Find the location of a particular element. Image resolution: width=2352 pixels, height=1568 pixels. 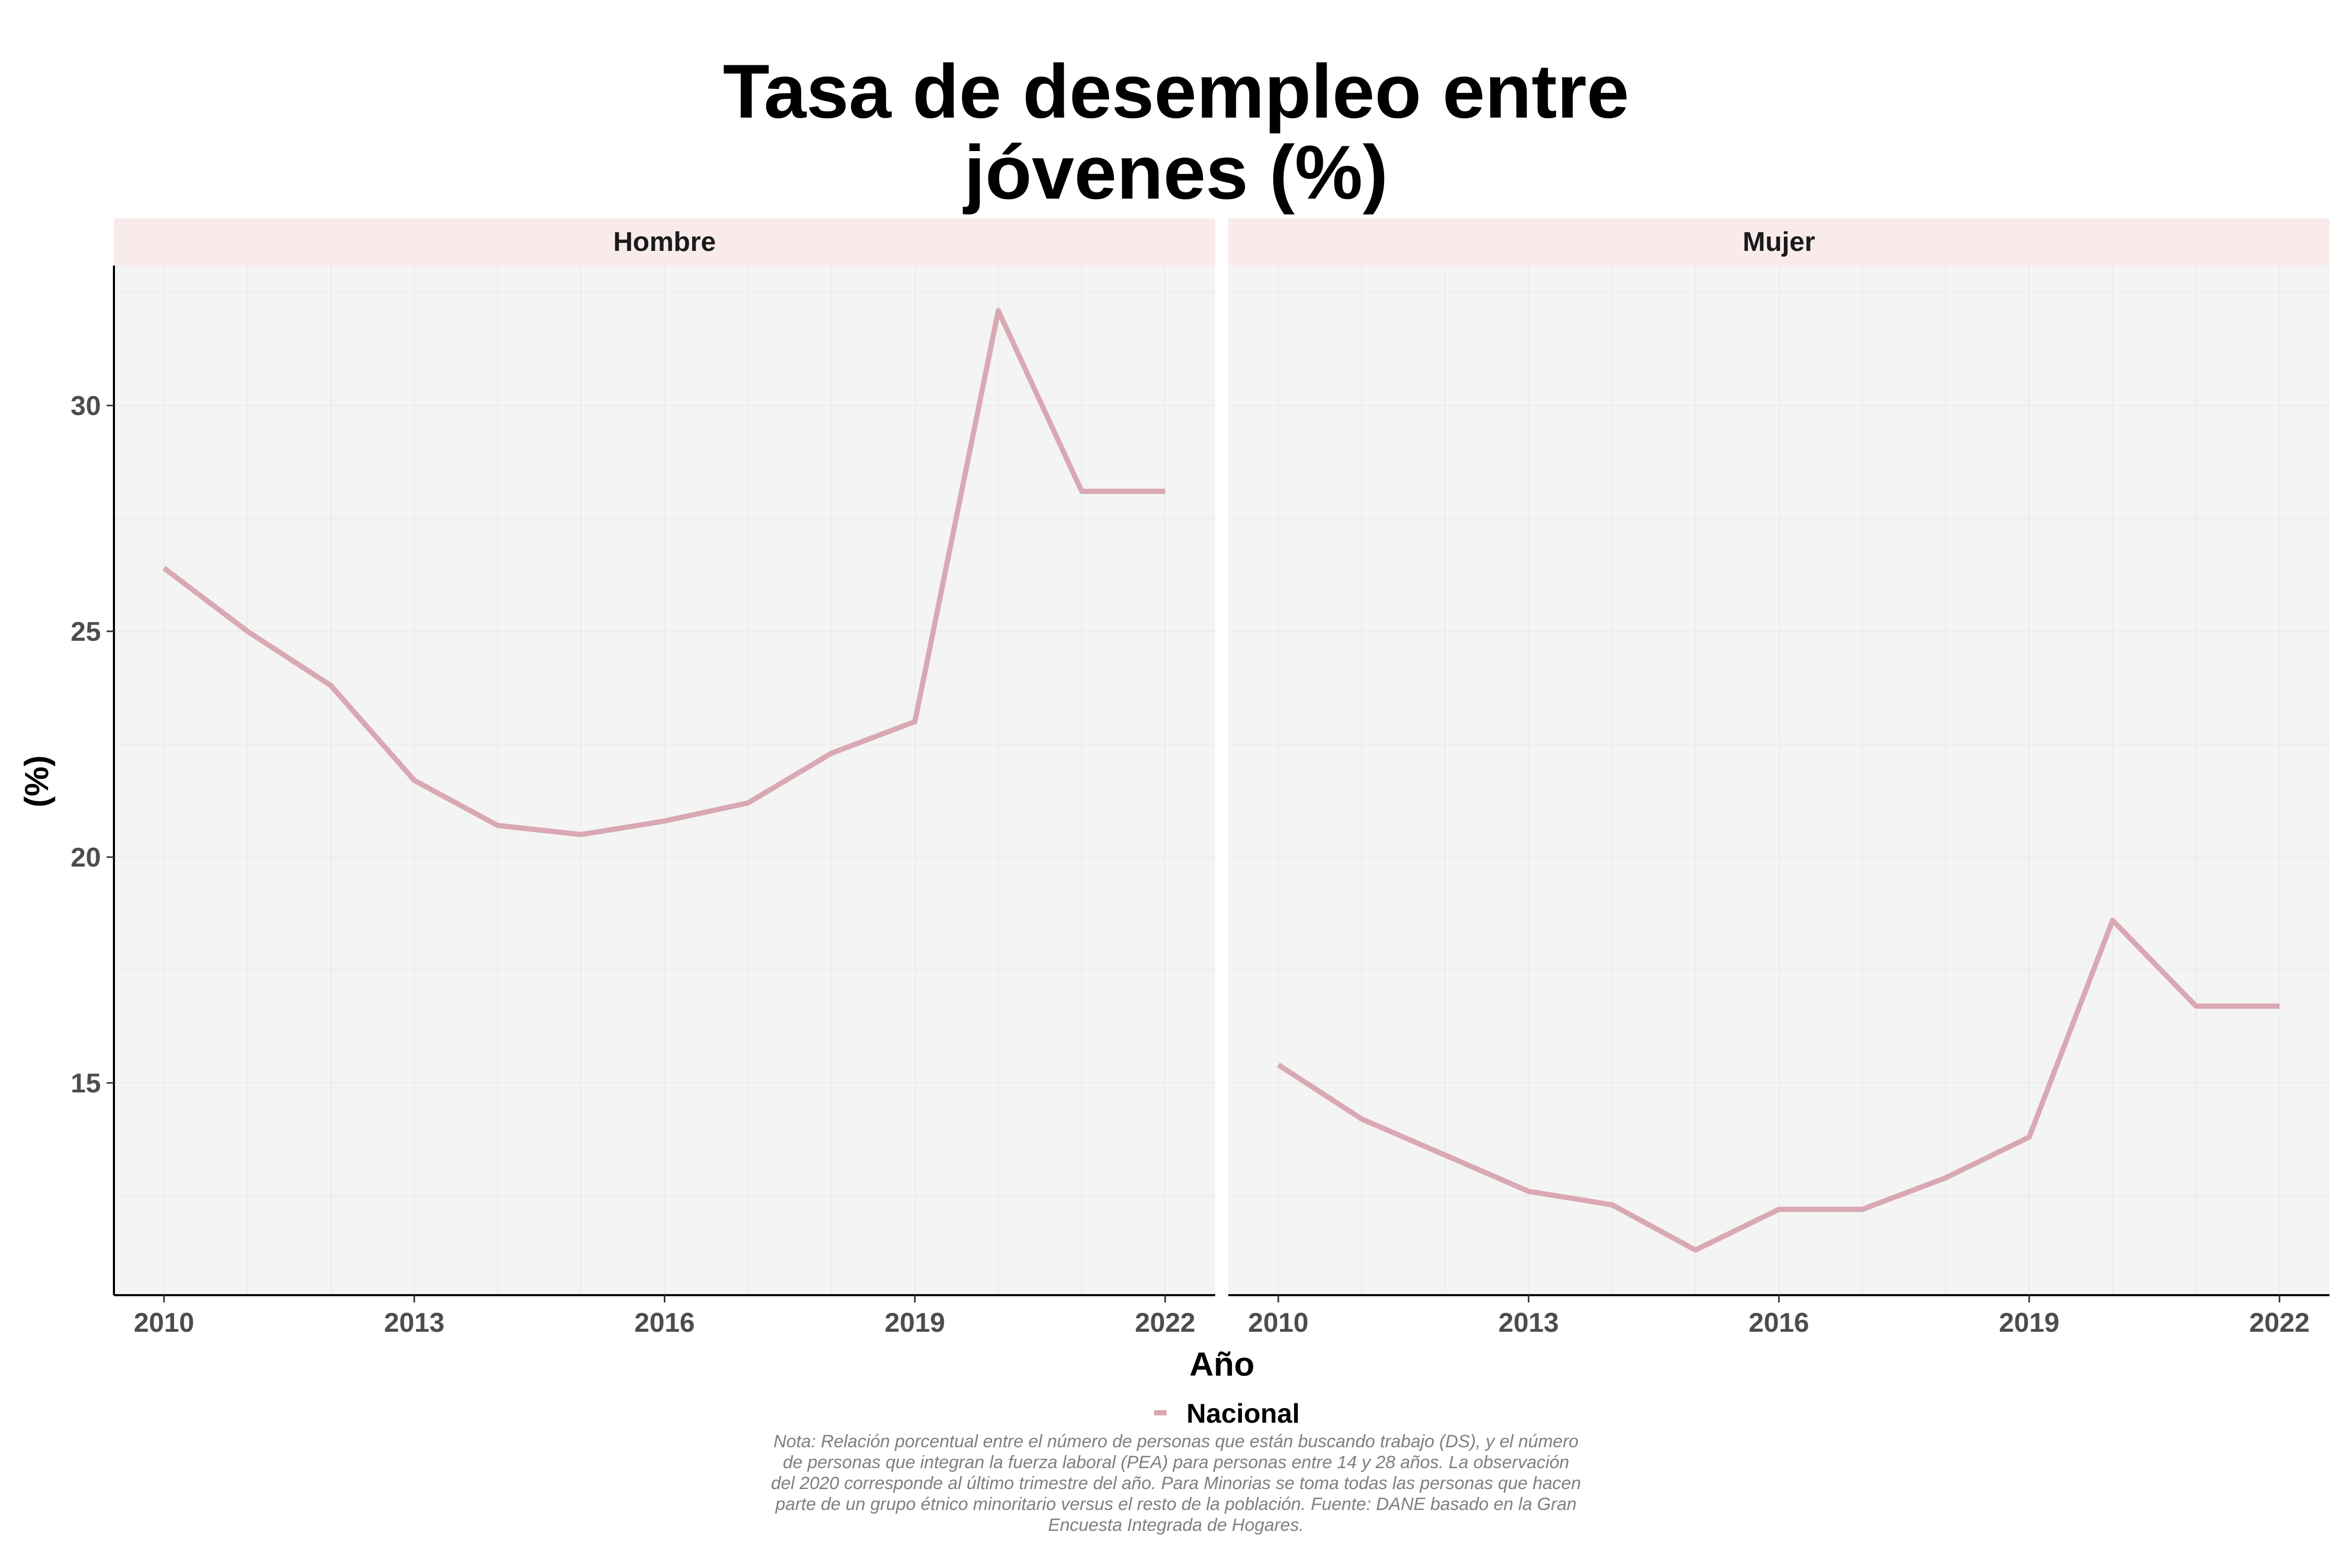

y-tick-label: 20 is located at coordinates (86, 858).